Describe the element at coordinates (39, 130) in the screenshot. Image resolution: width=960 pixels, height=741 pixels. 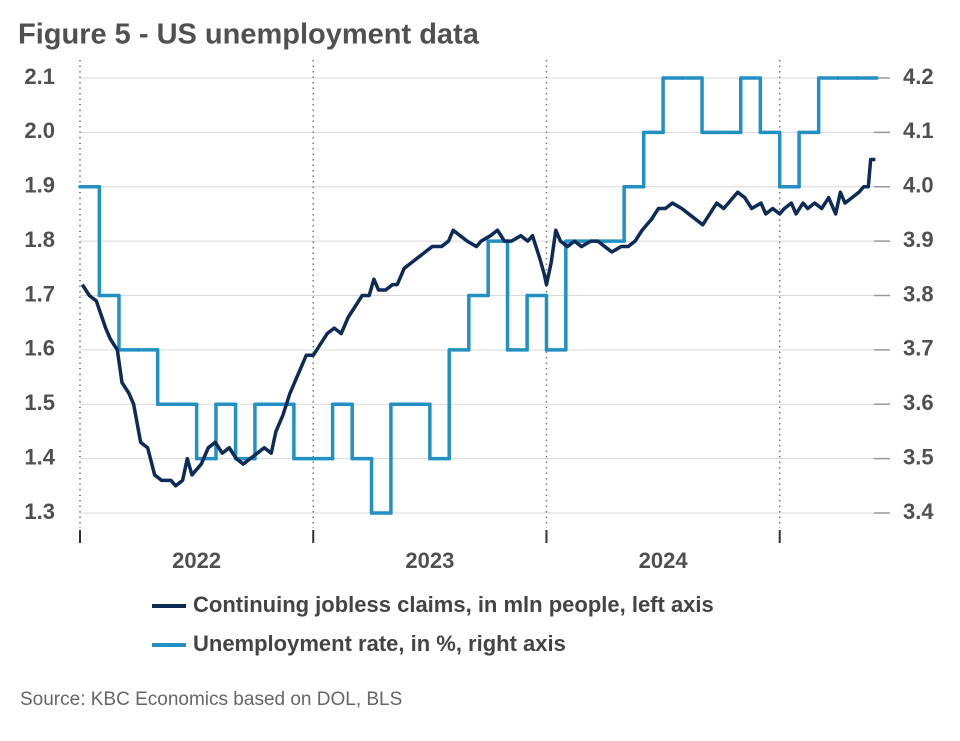
I see `y-tick-label: 2.0` at that location.